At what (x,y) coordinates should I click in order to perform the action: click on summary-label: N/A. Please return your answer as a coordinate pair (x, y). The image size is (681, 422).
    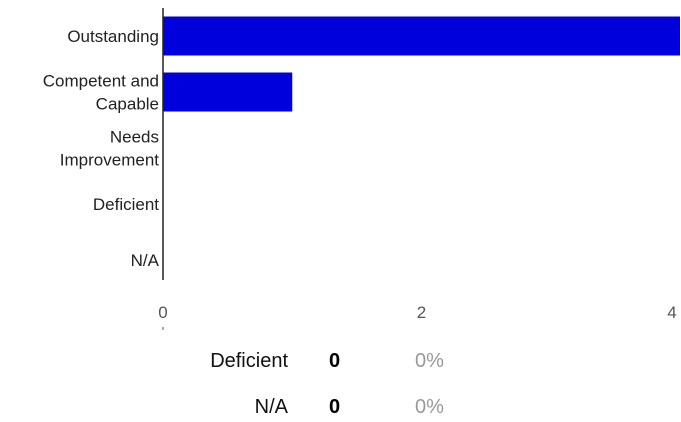
    Looking at the image, I should click on (271, 407).